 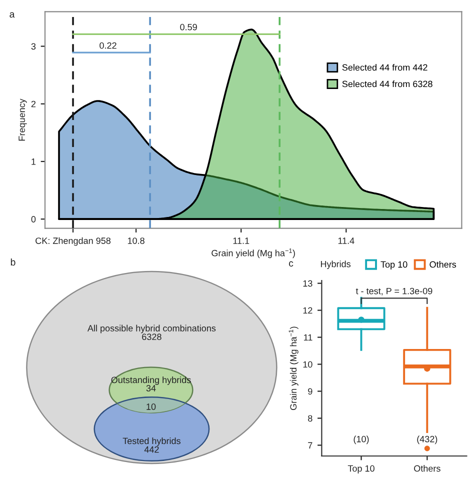 I want to click on annotation: t - test, P = 1.3e-09, so click(x=394, y=292).